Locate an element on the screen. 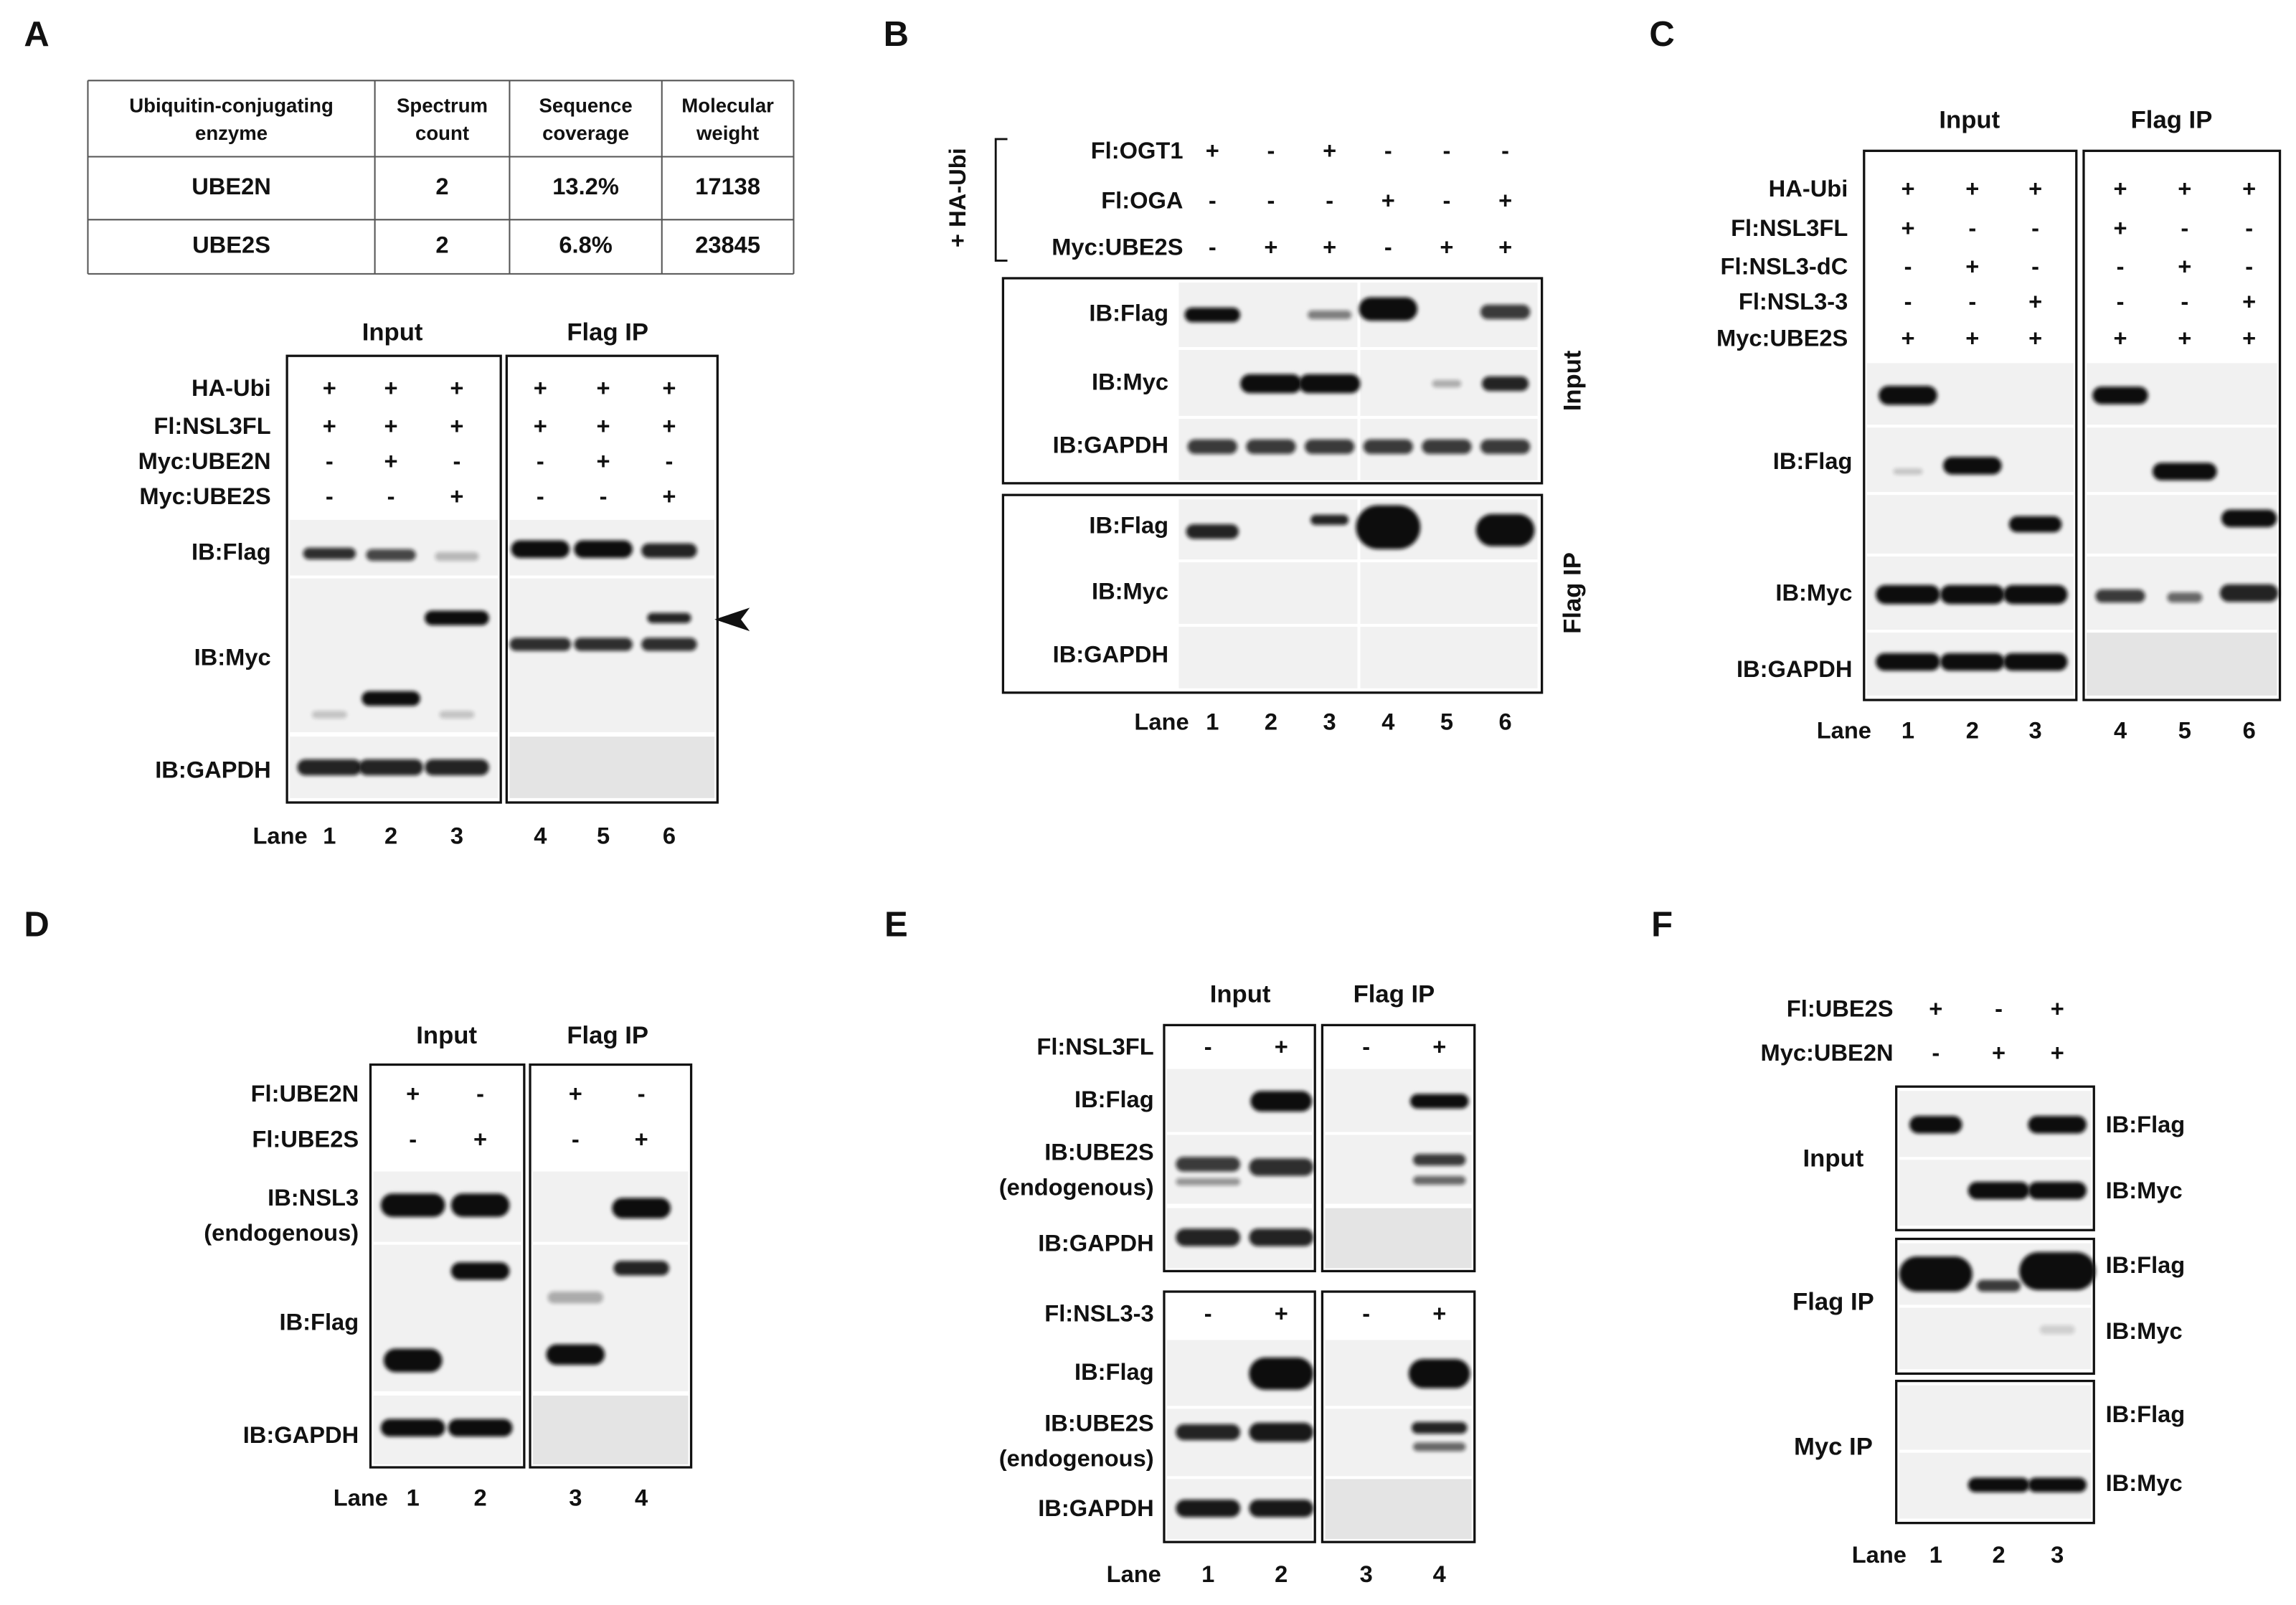  lane-number: 6 is located at coordinates (1505, 721).